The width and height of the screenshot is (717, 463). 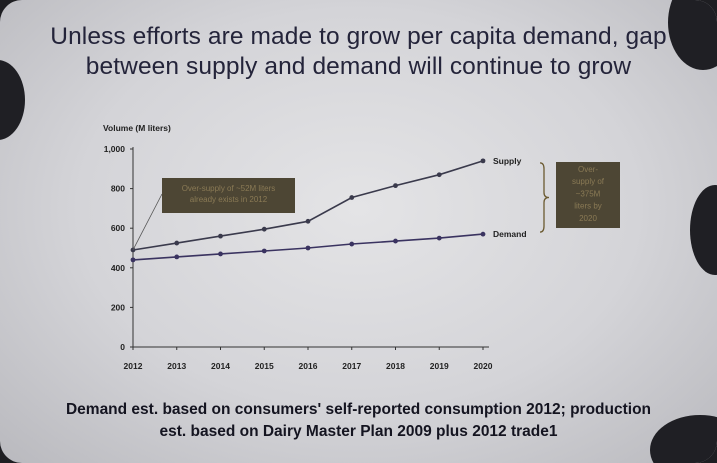 What do you see at coordinates (118, 228) in the screenshot?
I see `y-tick-label: 600` at bounding box center [118, 228].